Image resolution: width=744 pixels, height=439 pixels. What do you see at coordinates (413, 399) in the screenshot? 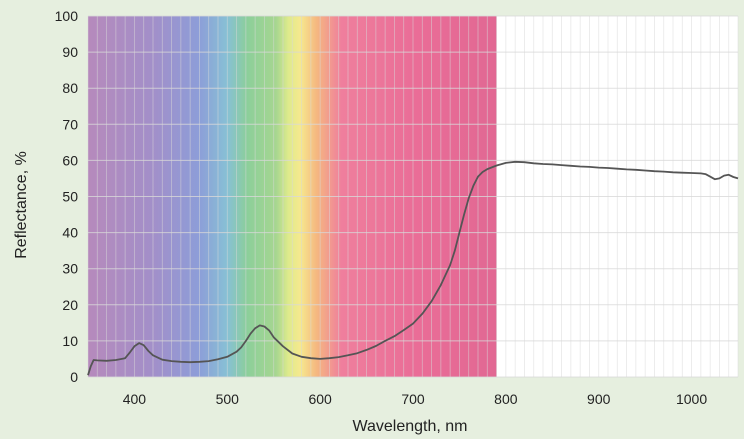
I see `x-tick-label: 700` at bounding box center [413, 399].